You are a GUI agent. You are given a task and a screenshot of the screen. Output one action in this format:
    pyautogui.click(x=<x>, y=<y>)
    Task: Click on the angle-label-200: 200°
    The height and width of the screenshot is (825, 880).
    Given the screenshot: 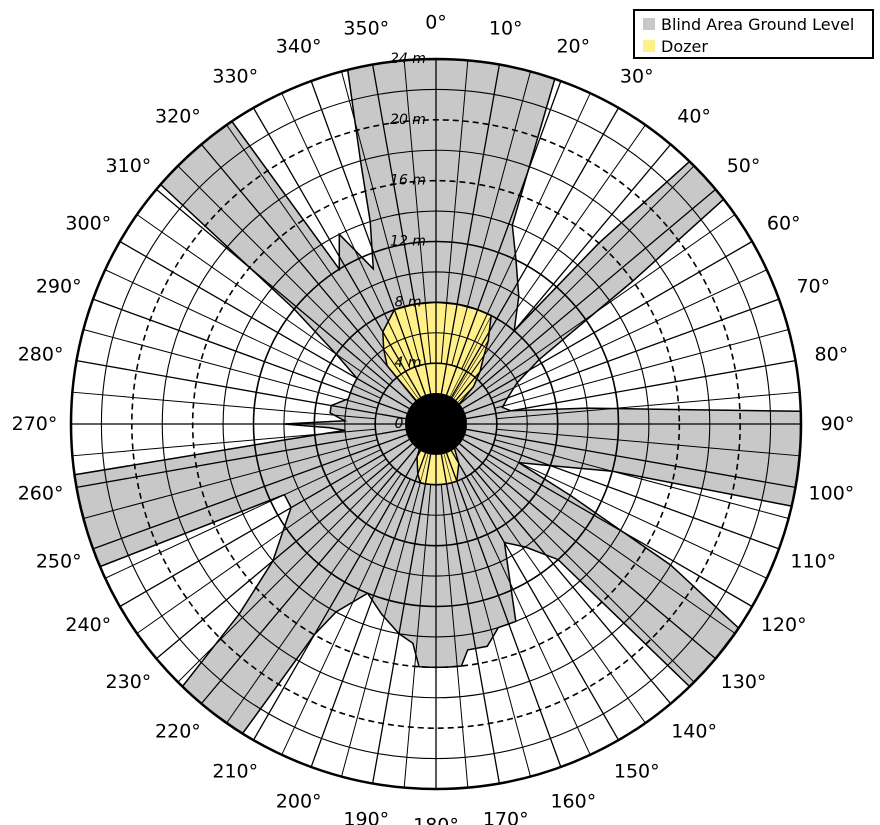 What is the action you would take?
    pyautogui.click(x=299, y=801)
    